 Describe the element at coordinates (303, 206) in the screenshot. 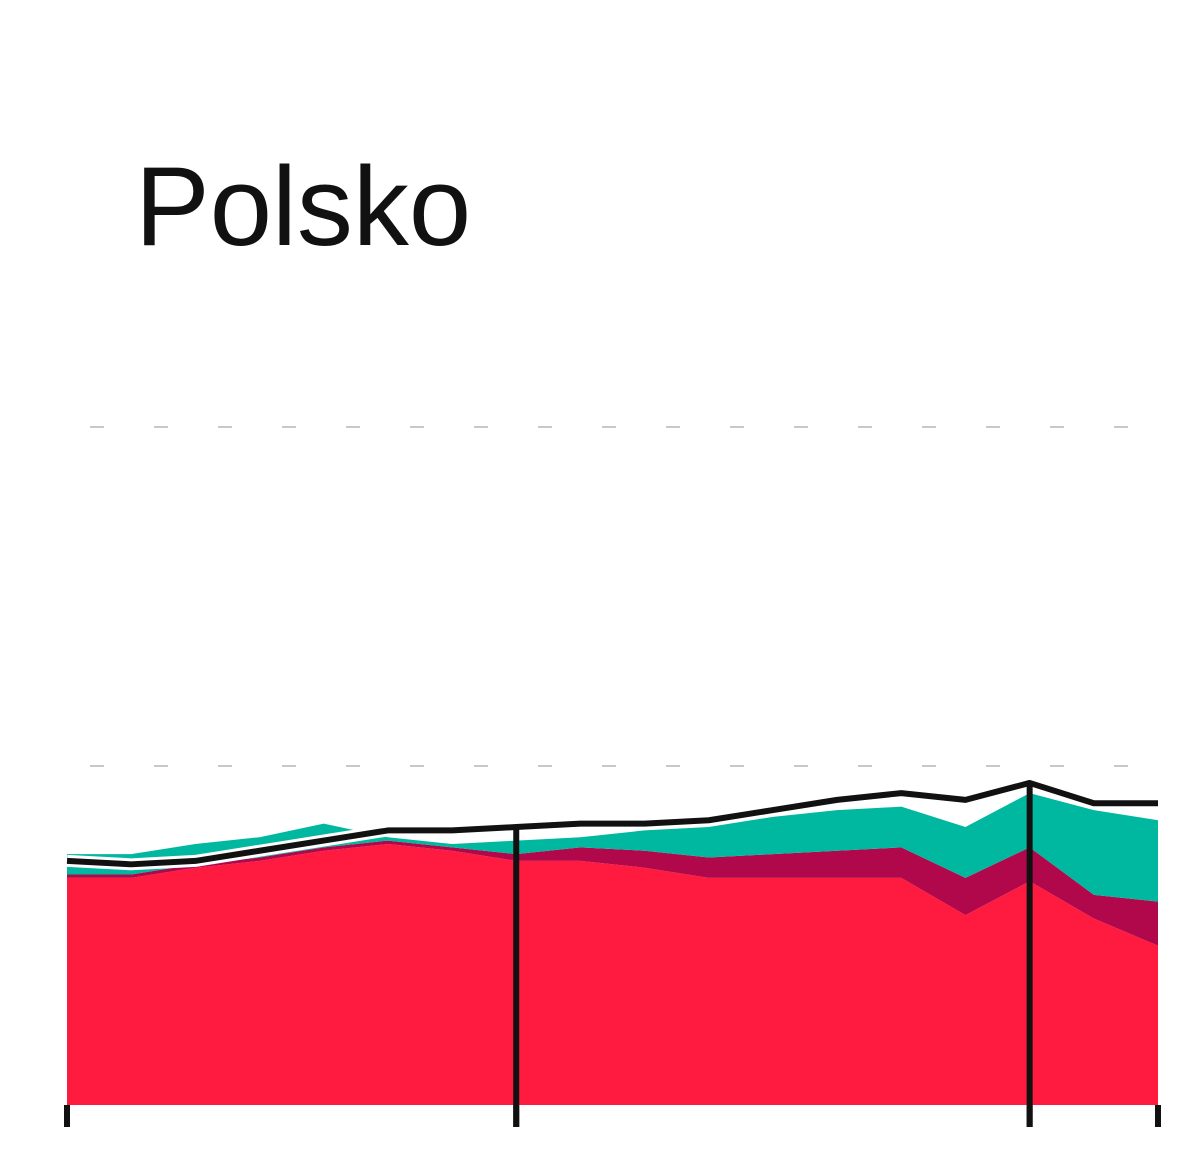

I see `chart-title: Polsko` at that location.